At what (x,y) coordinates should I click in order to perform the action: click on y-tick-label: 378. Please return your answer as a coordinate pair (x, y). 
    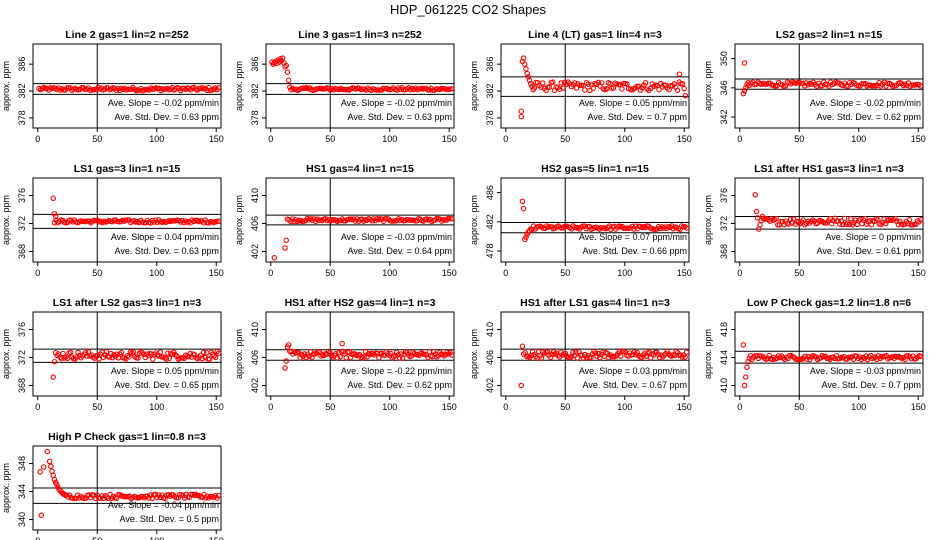
    Looking at the image, I should click on (490, 117).